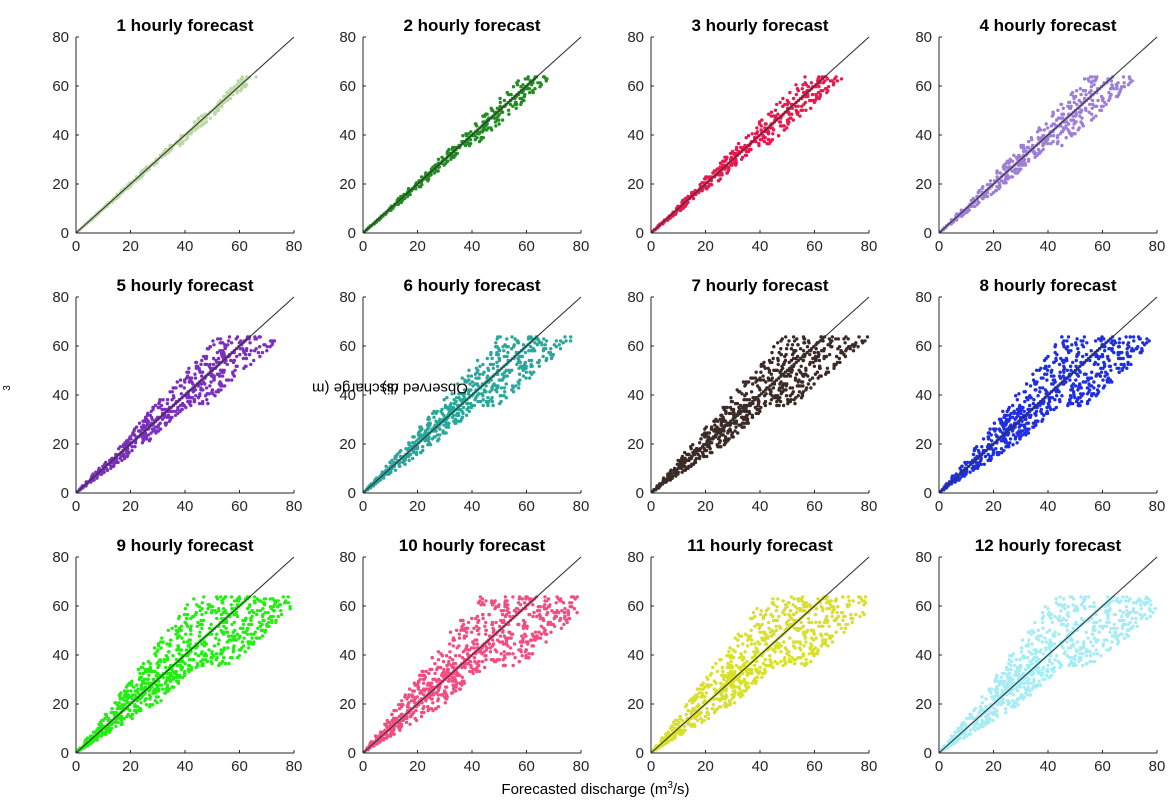 The image size is (1175, 810). Describe the element at coordinates (185, 246) in the screenshot. I see `x-tick-label: 40` at that location.